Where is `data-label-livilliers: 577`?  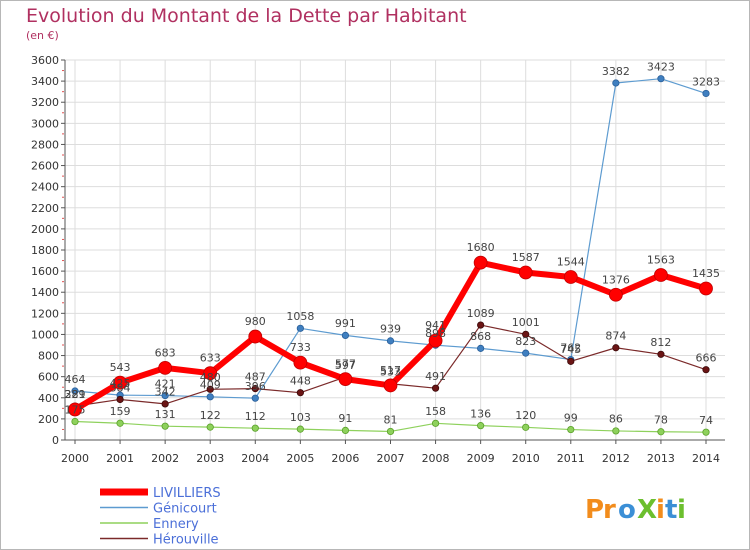
data-label-livilliers: 577 is located at coordinates (345, 364).